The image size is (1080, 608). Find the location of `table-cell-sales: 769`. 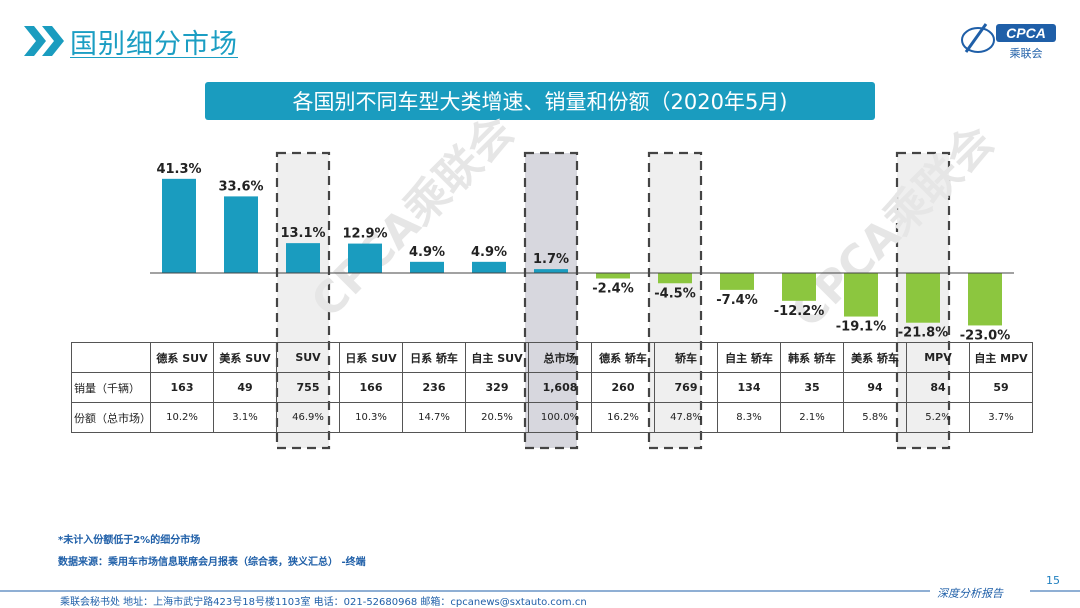

table-cell-sales: 769 is located at coordinates (686, 387).